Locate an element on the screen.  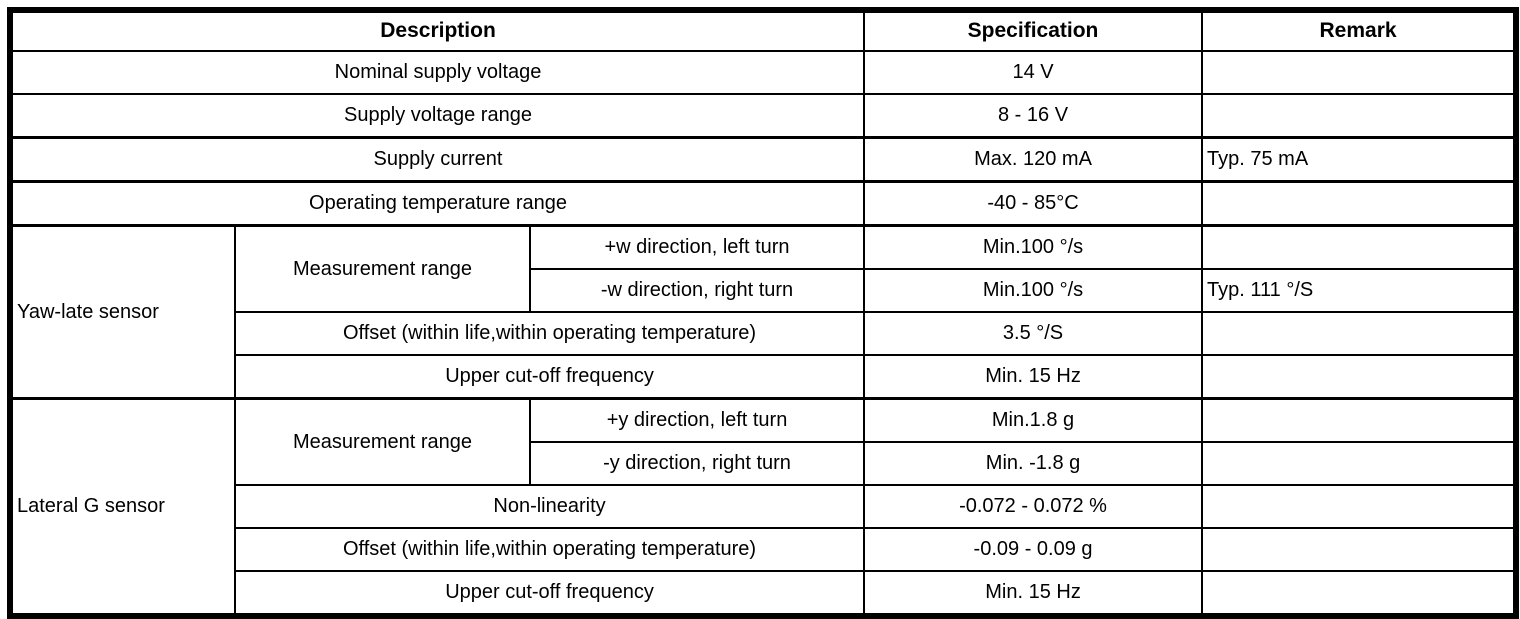
column-header-specification: Specification is located at coordinates (1033, 30).